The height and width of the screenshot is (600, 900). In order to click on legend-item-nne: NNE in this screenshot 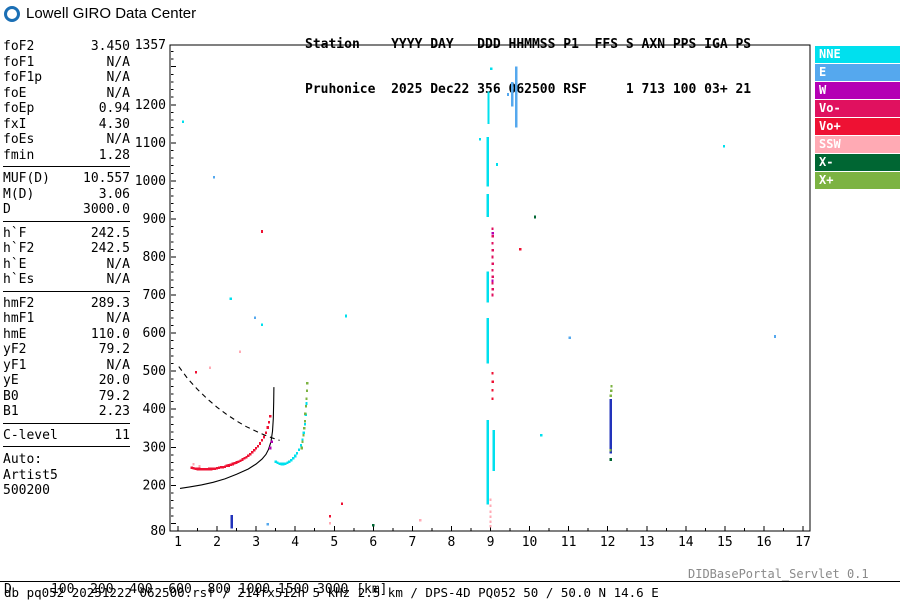, I will do `click(857, 54)`.